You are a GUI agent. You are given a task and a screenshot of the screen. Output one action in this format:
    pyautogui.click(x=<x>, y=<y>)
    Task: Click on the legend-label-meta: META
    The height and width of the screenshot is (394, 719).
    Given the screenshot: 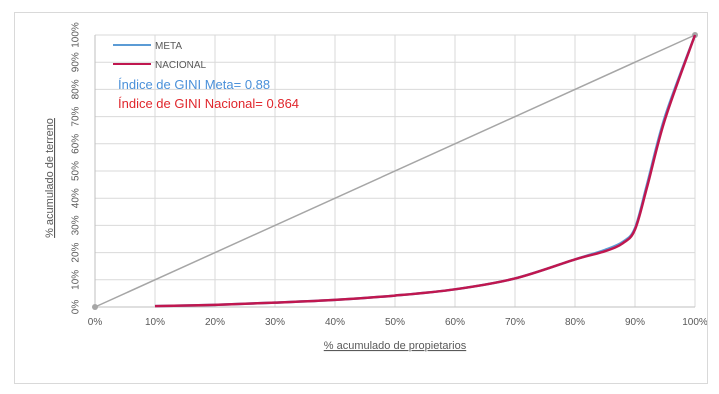 What is the action you would take?
    pyautogui.click(x=168, y=46)
    